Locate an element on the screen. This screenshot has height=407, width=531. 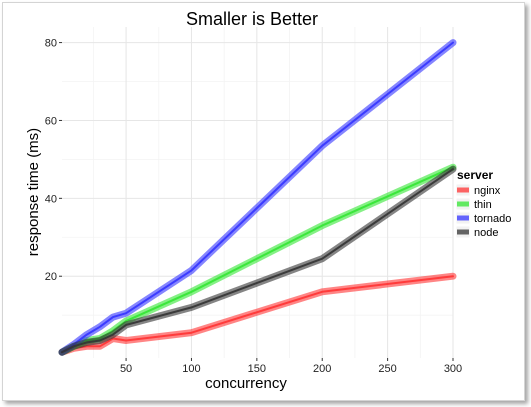
legend-label-tornado: tornado is located at coordinates (492, 219).